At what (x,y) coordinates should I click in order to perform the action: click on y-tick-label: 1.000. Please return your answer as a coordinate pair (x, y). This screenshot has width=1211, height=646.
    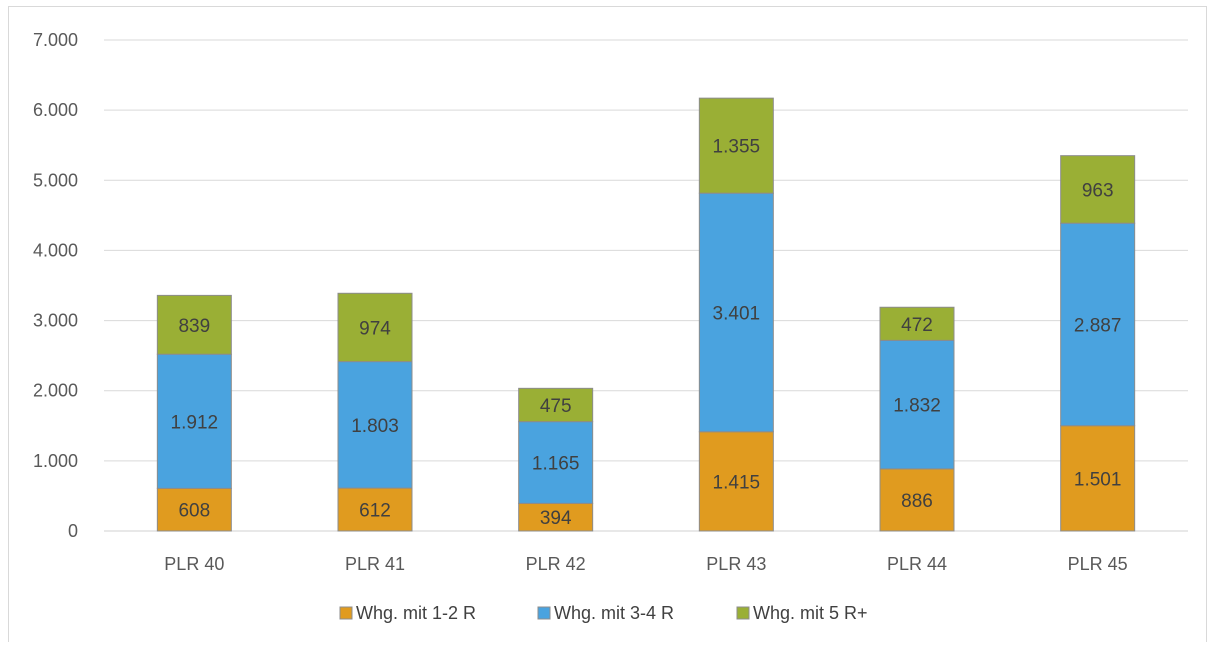
    Looking at the image, I should click on (55, 461).